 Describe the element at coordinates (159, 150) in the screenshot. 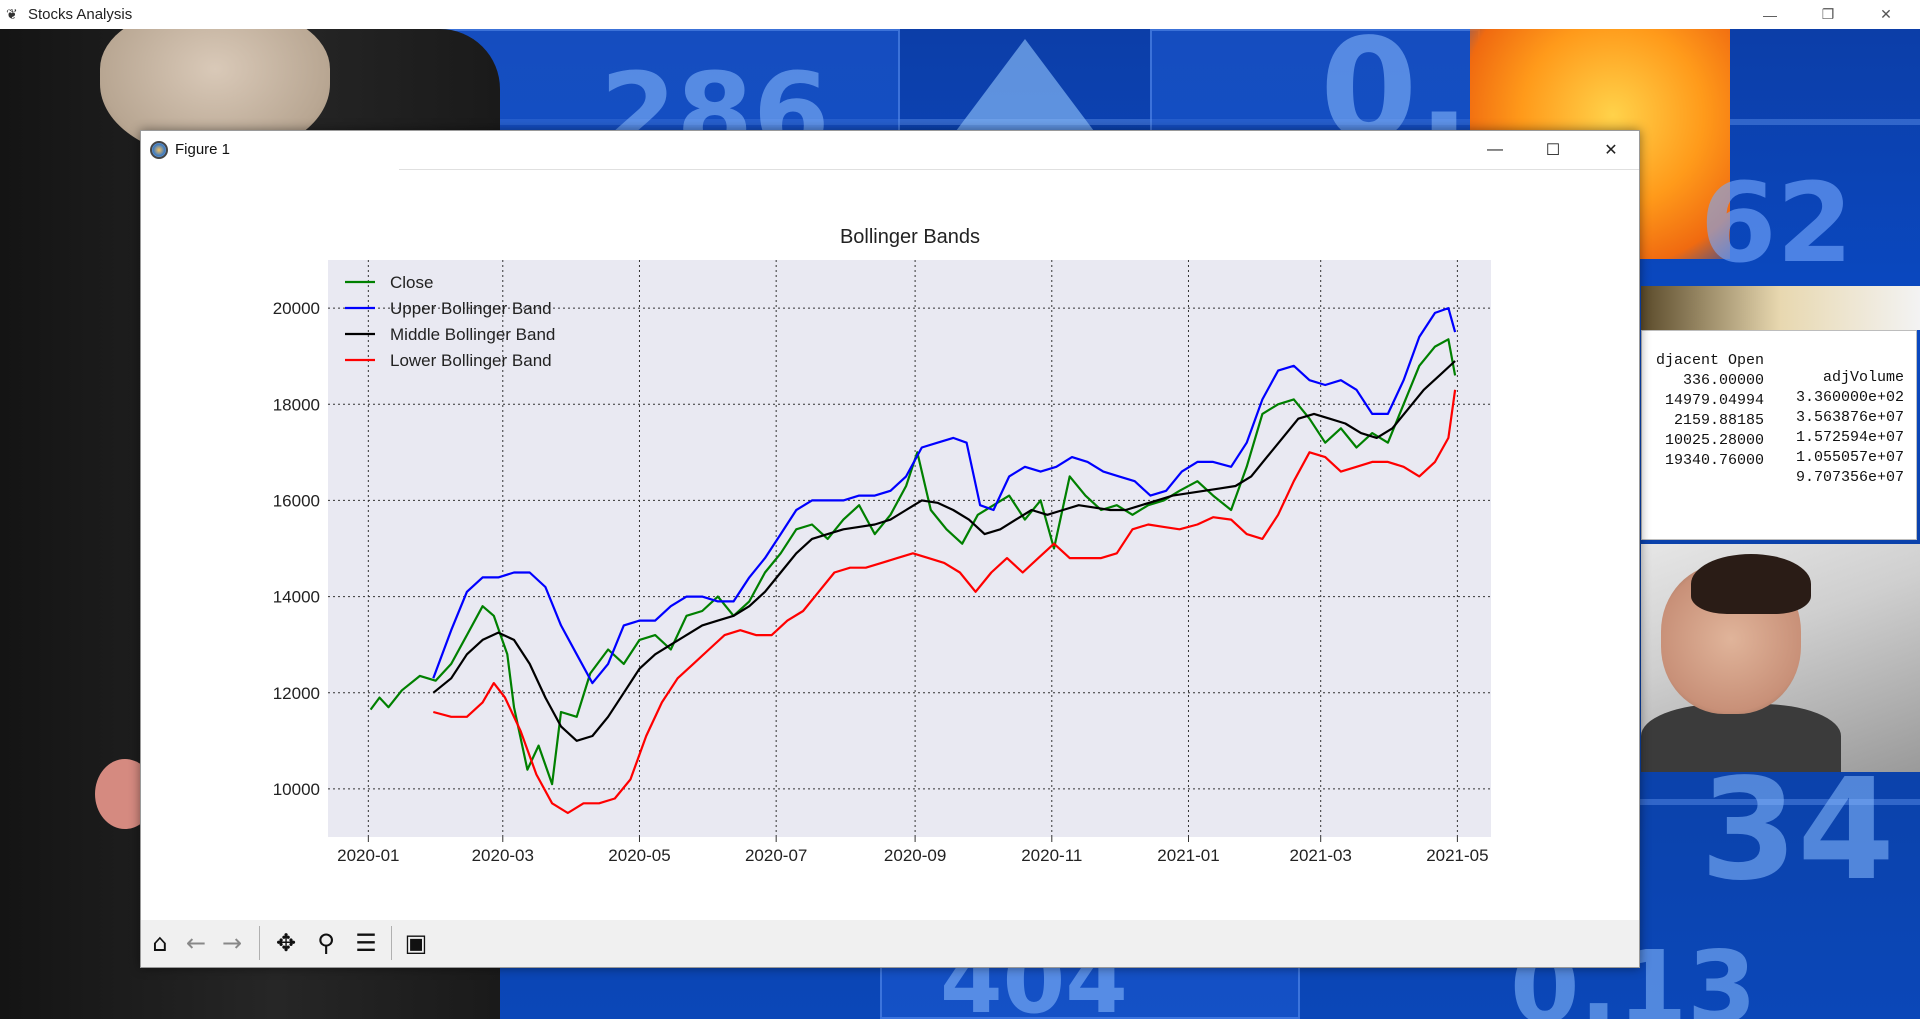

I see `matplotlib-icon` at that location.